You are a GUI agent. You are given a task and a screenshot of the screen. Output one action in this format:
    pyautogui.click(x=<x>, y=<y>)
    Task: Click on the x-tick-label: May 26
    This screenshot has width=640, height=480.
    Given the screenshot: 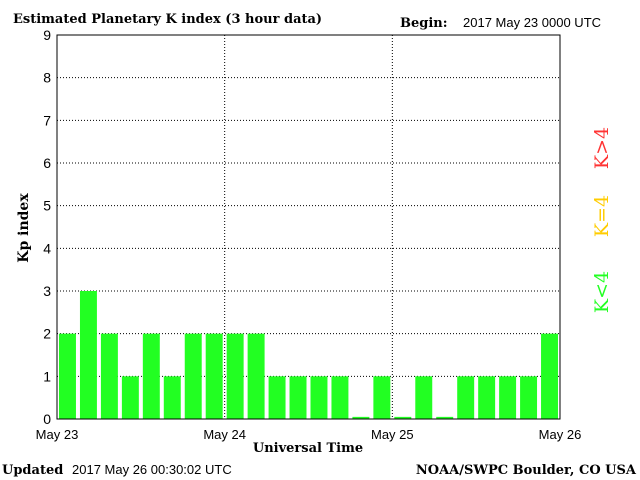 What is the action you would take?
    pyautogui.click(x=560, y=434)
    